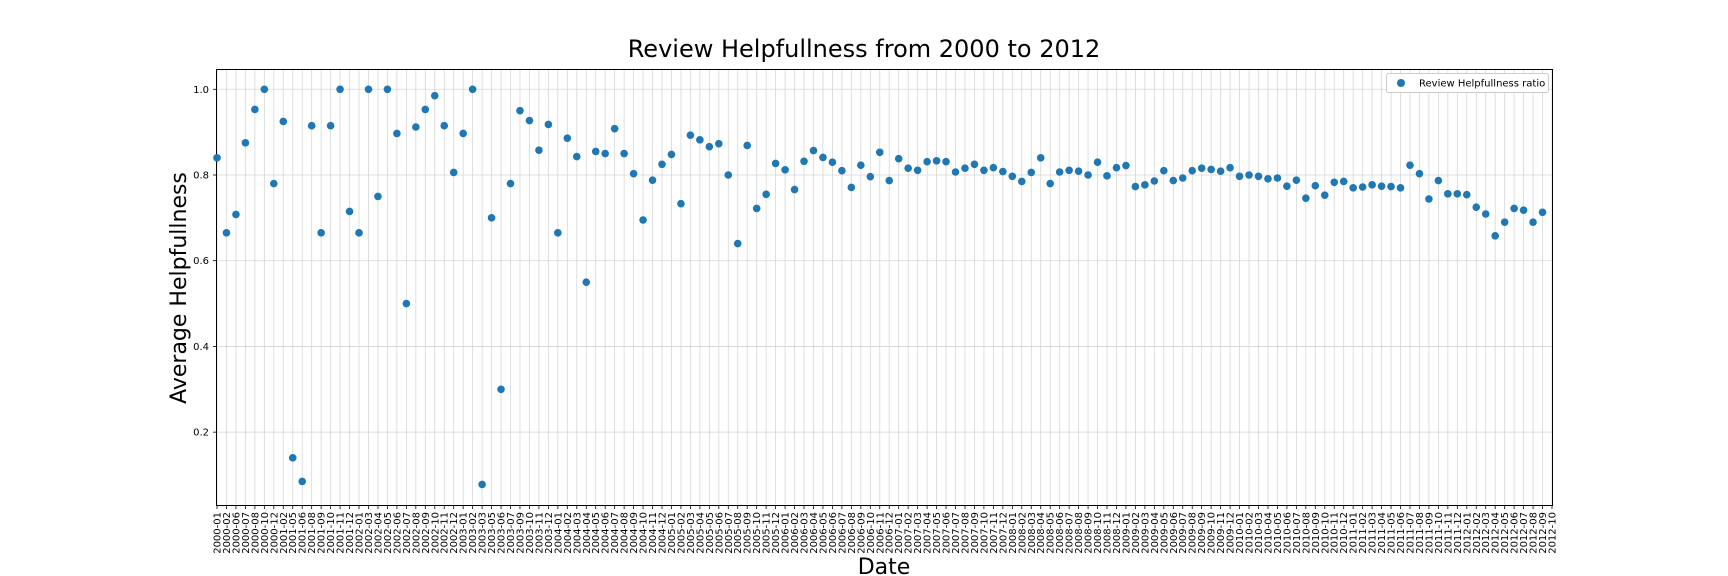 The height and width of the screenshot is (576, 1728). What do you see at coordinates (205, 262) in the screenshot?
I see `y-axis-ticks: 0.2 0.4 0.6 0.8 1.0` at bounding box center [205, 262].